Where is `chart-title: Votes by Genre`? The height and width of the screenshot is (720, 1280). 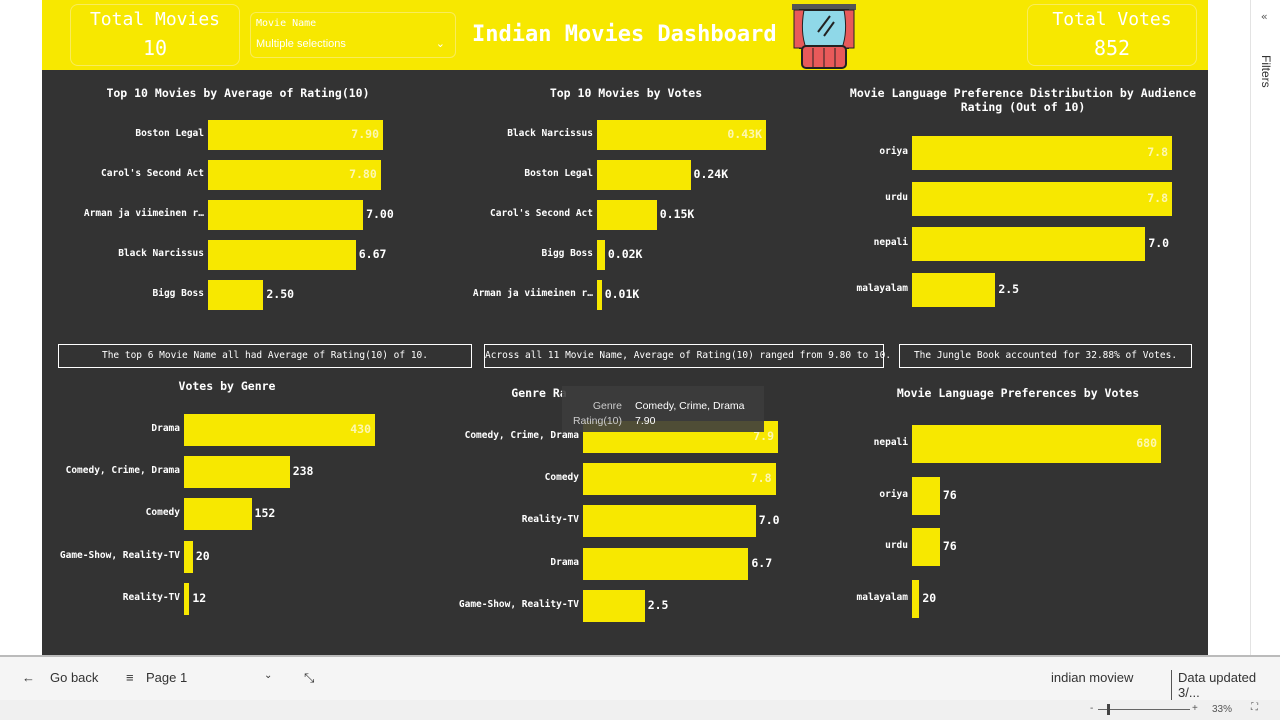 chart-title: Votes by Genre is located at coordinates (227, 386).